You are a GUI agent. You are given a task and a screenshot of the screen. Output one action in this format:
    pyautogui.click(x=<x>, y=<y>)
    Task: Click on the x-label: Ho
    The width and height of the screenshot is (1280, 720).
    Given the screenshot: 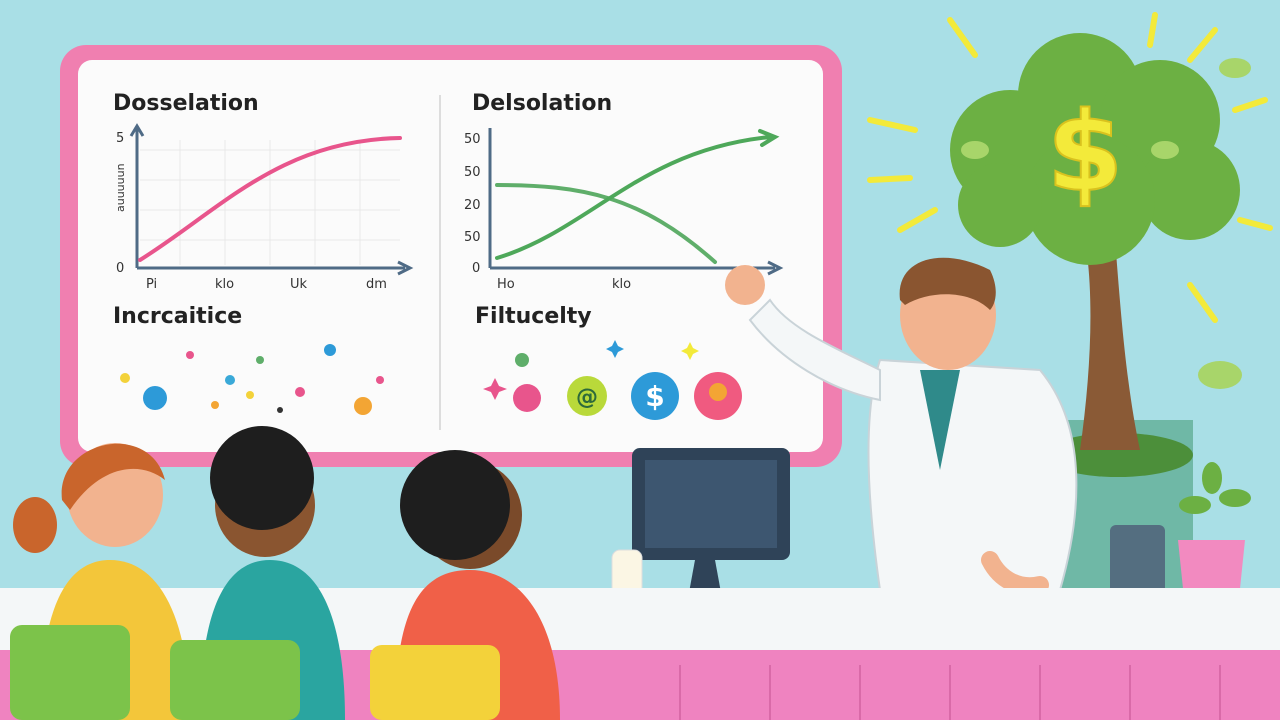 What is the action you would take?
    pyautogui.click(x=506, y=284)
    